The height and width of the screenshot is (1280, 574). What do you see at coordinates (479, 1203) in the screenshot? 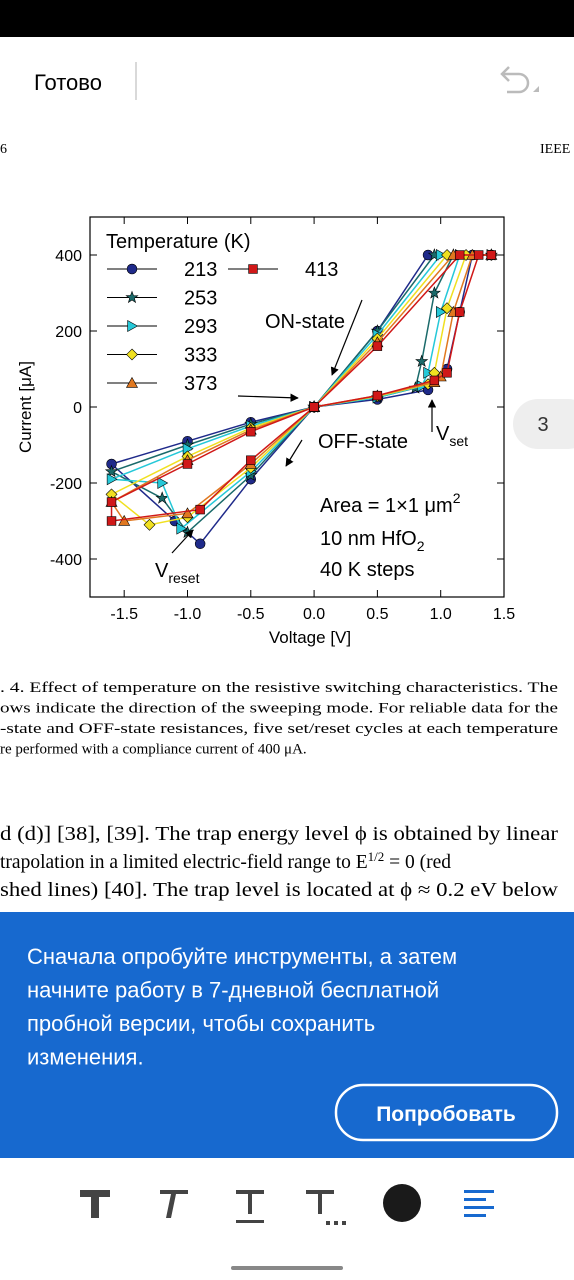
I see `align-icon` at bounding box center [479, 1203].